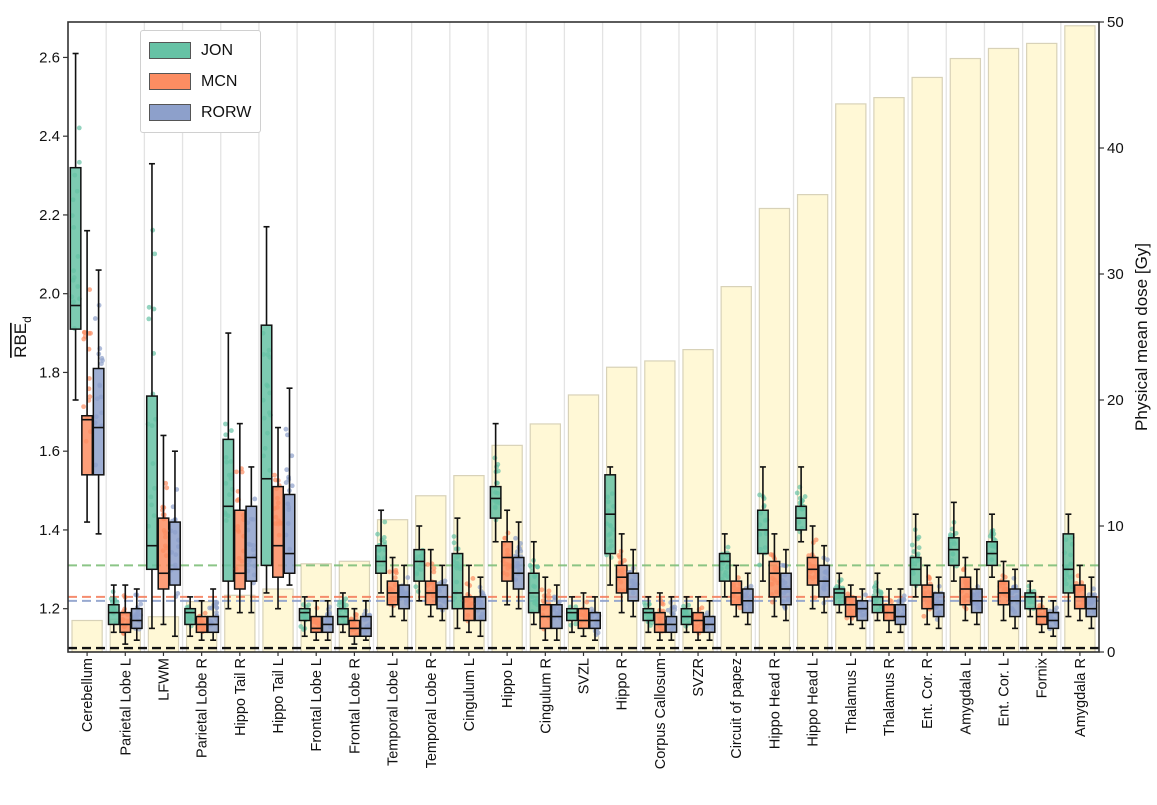  What do you see at coordinates (1081, 697) in the screenshot?
I see `x-tick-label: Amygdala R` at bounding box center [1081, 697].